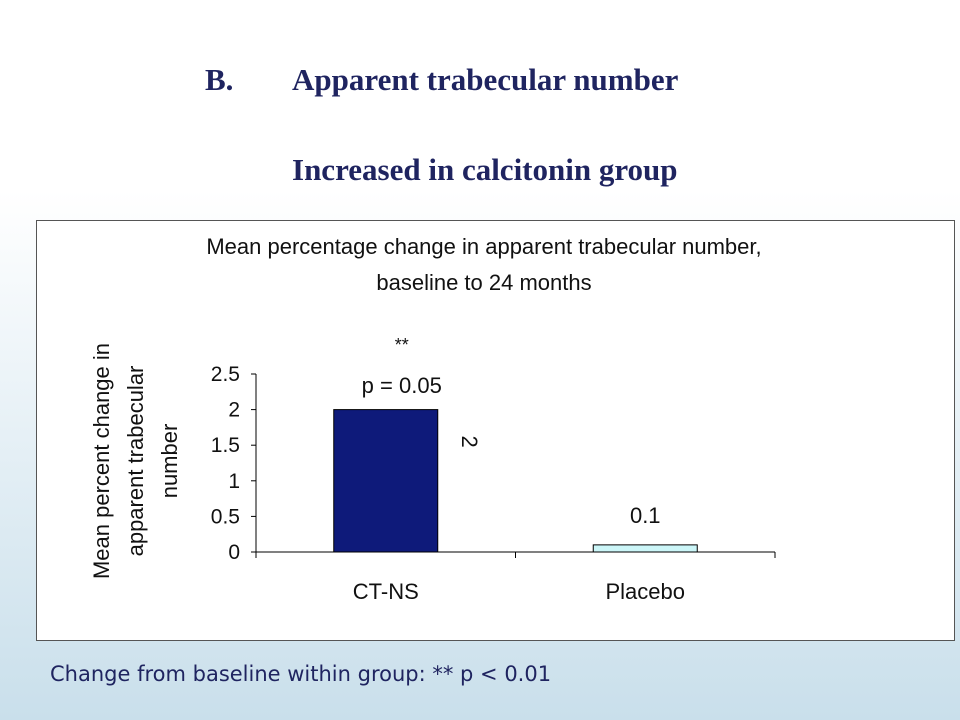 The width and height of the screenshot is (960, 720). I want to click on y-tick-label: 0, so click(234, 552).